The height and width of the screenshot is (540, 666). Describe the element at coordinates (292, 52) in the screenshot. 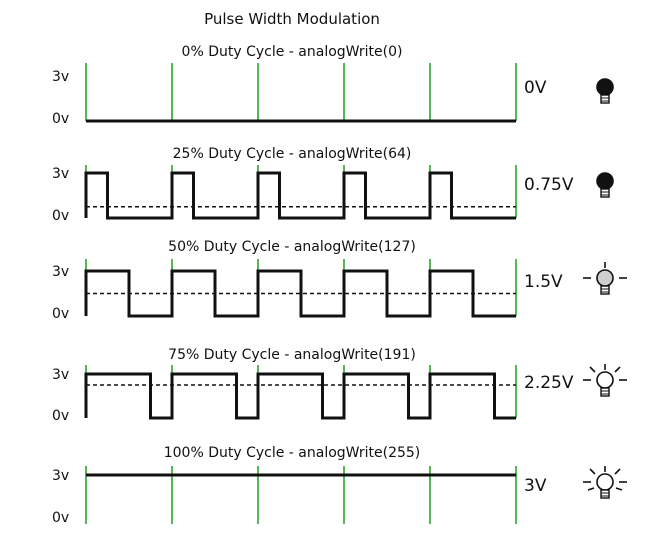

I see `panel-label: 0% Duty Cycle - analogWrite(0)` at that location.